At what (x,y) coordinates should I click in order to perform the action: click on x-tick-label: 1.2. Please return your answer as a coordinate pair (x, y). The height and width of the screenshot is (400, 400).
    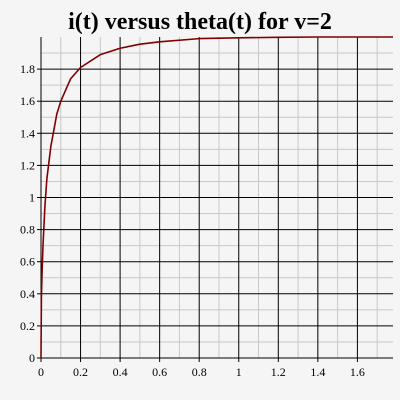
    Looking at the image, I should click on (278, 372).